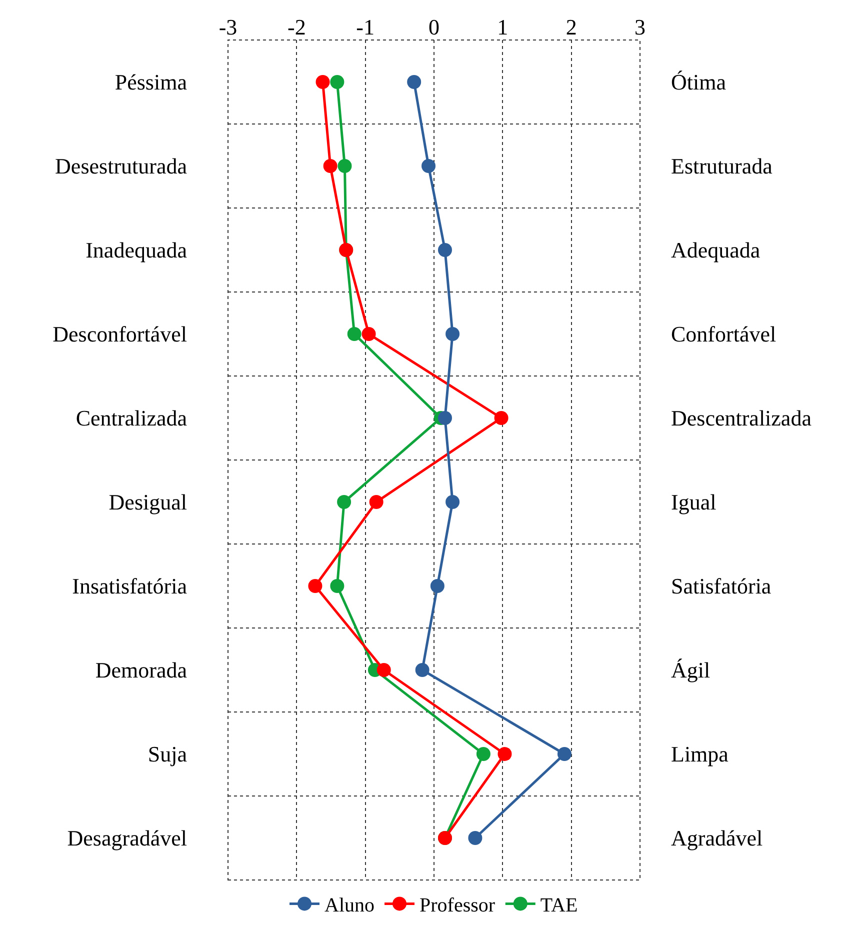 The height and width of the screenshot is (935, 852). What do you see at coordinates (721, 586) in the screenshot?
I see `y2-tick-label: Satisfatória` at bounding box center [721, 586].